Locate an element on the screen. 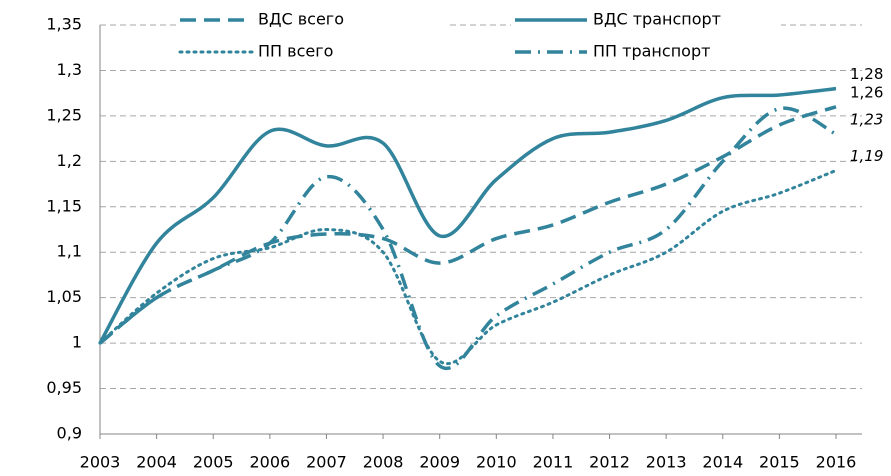 The width and height of the screenshot is (891, 476). data-label: 1,23 is located at coordinates (866, 120).